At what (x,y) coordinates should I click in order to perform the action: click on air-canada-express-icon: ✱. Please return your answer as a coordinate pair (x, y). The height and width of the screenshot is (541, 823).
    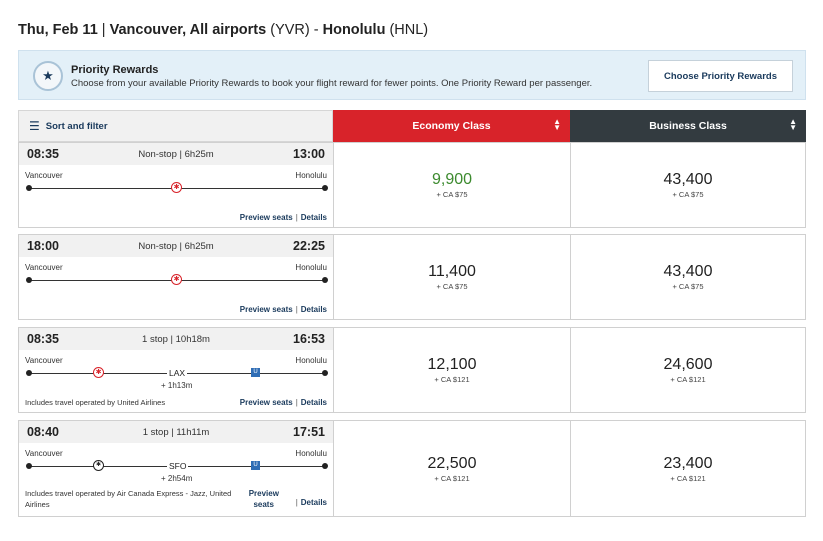
    Looking at the image, I should click on (98, 465).